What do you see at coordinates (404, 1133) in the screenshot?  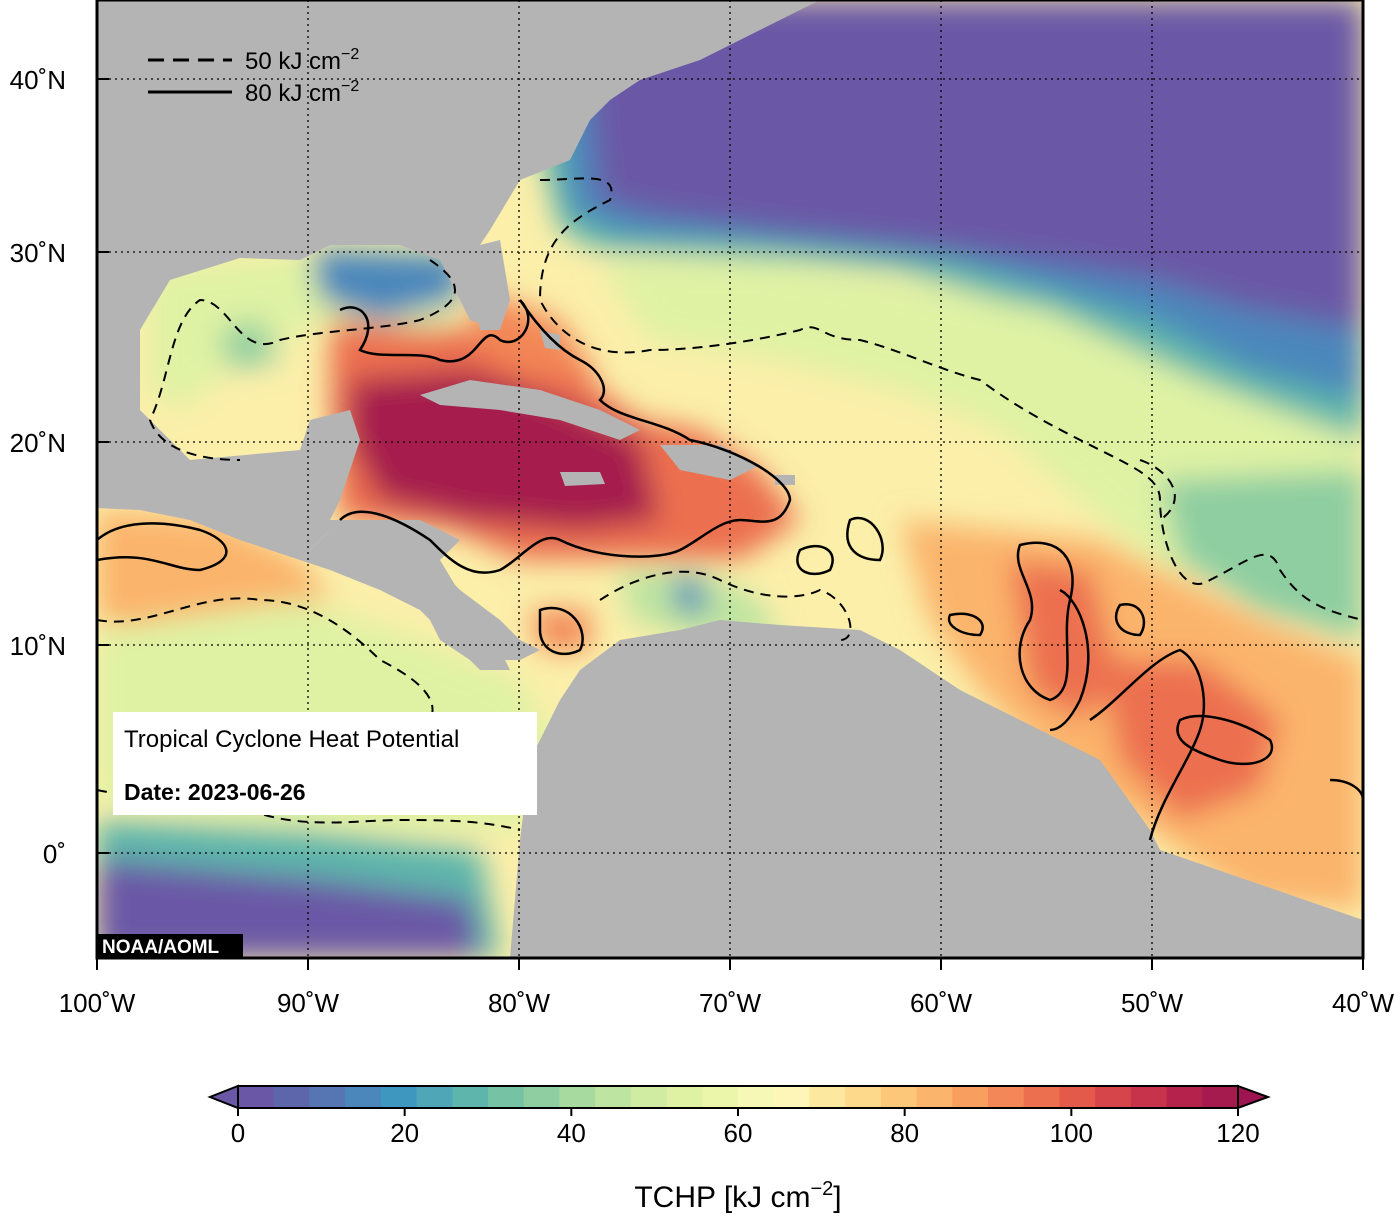 I see `colorbar-tick-label: 20` at bounding box center [404, 1133].